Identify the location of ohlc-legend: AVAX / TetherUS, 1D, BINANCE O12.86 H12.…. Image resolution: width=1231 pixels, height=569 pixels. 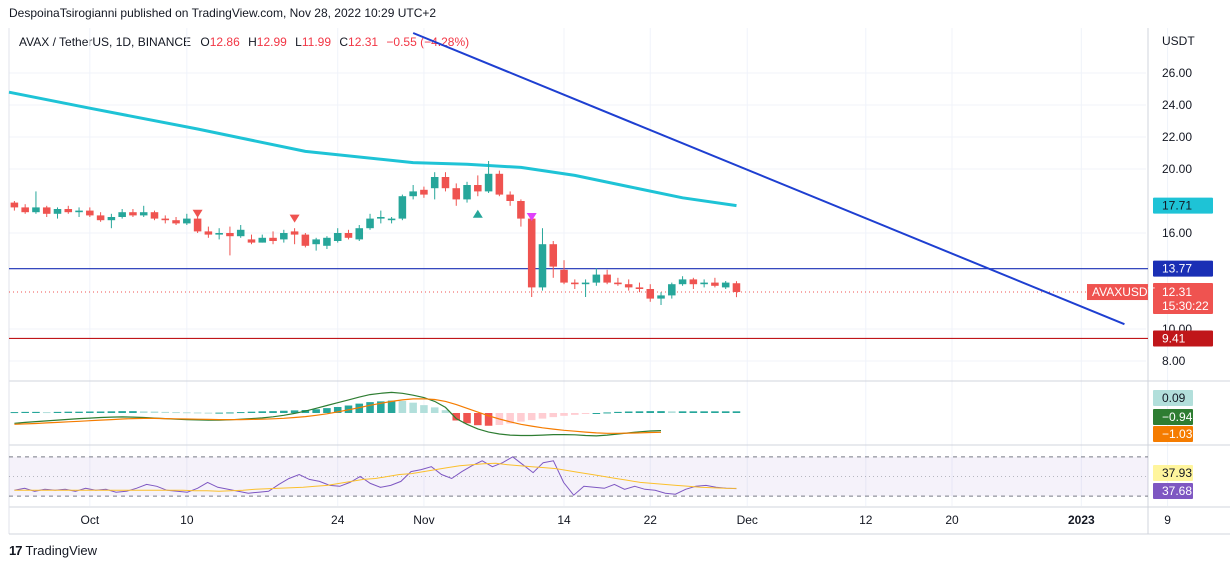
(246, 42).